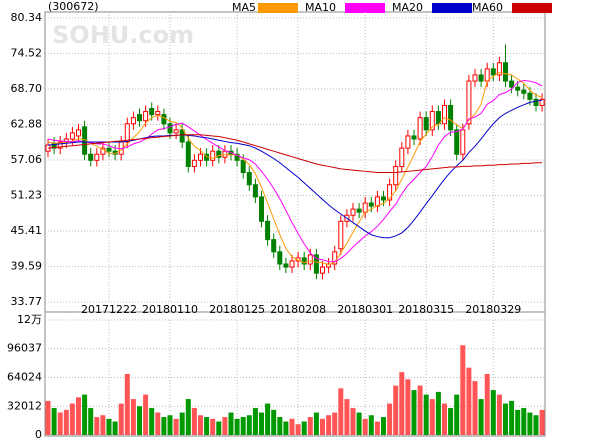 Image resolution: width=600 pixels, height=440 pixels. I want to click on ma-line, so click(295, 154).